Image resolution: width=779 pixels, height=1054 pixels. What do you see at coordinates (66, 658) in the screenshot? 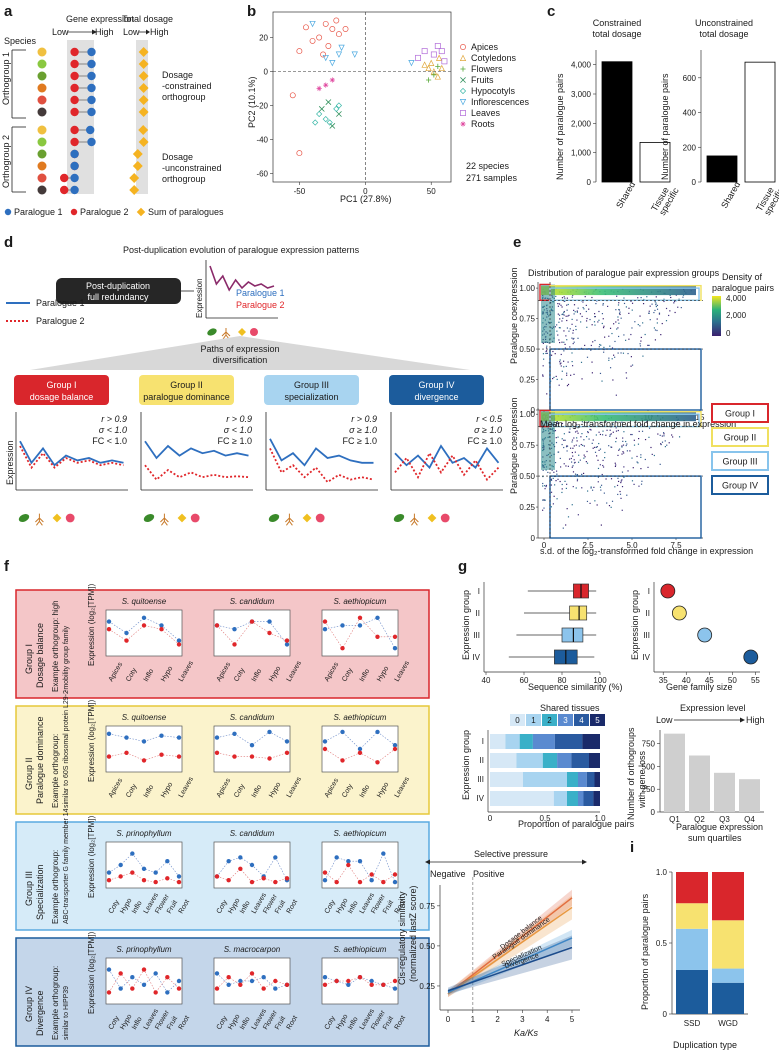
I see `row-example-detail: -mobility group family` at bounding box center [66, 658].